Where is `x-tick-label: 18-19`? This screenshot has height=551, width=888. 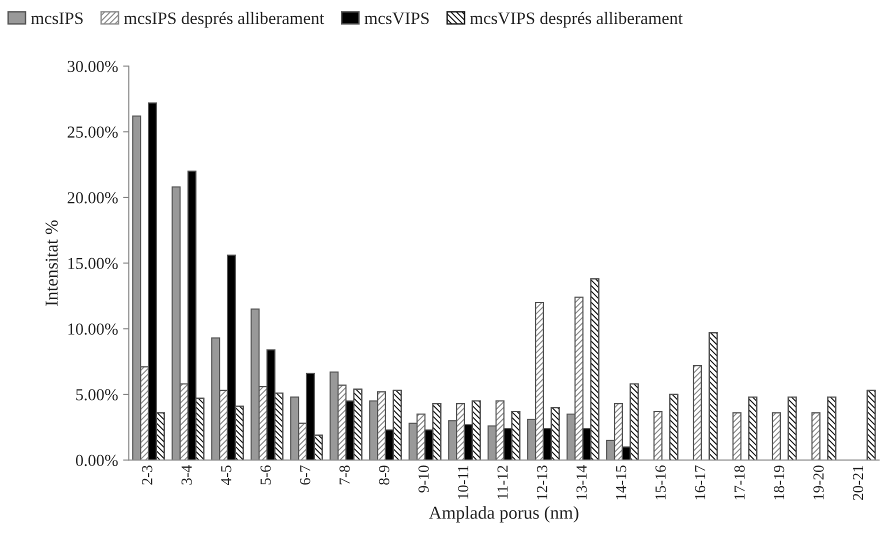 x-tick-label: 18-19 is located at coordinates (779, 483).